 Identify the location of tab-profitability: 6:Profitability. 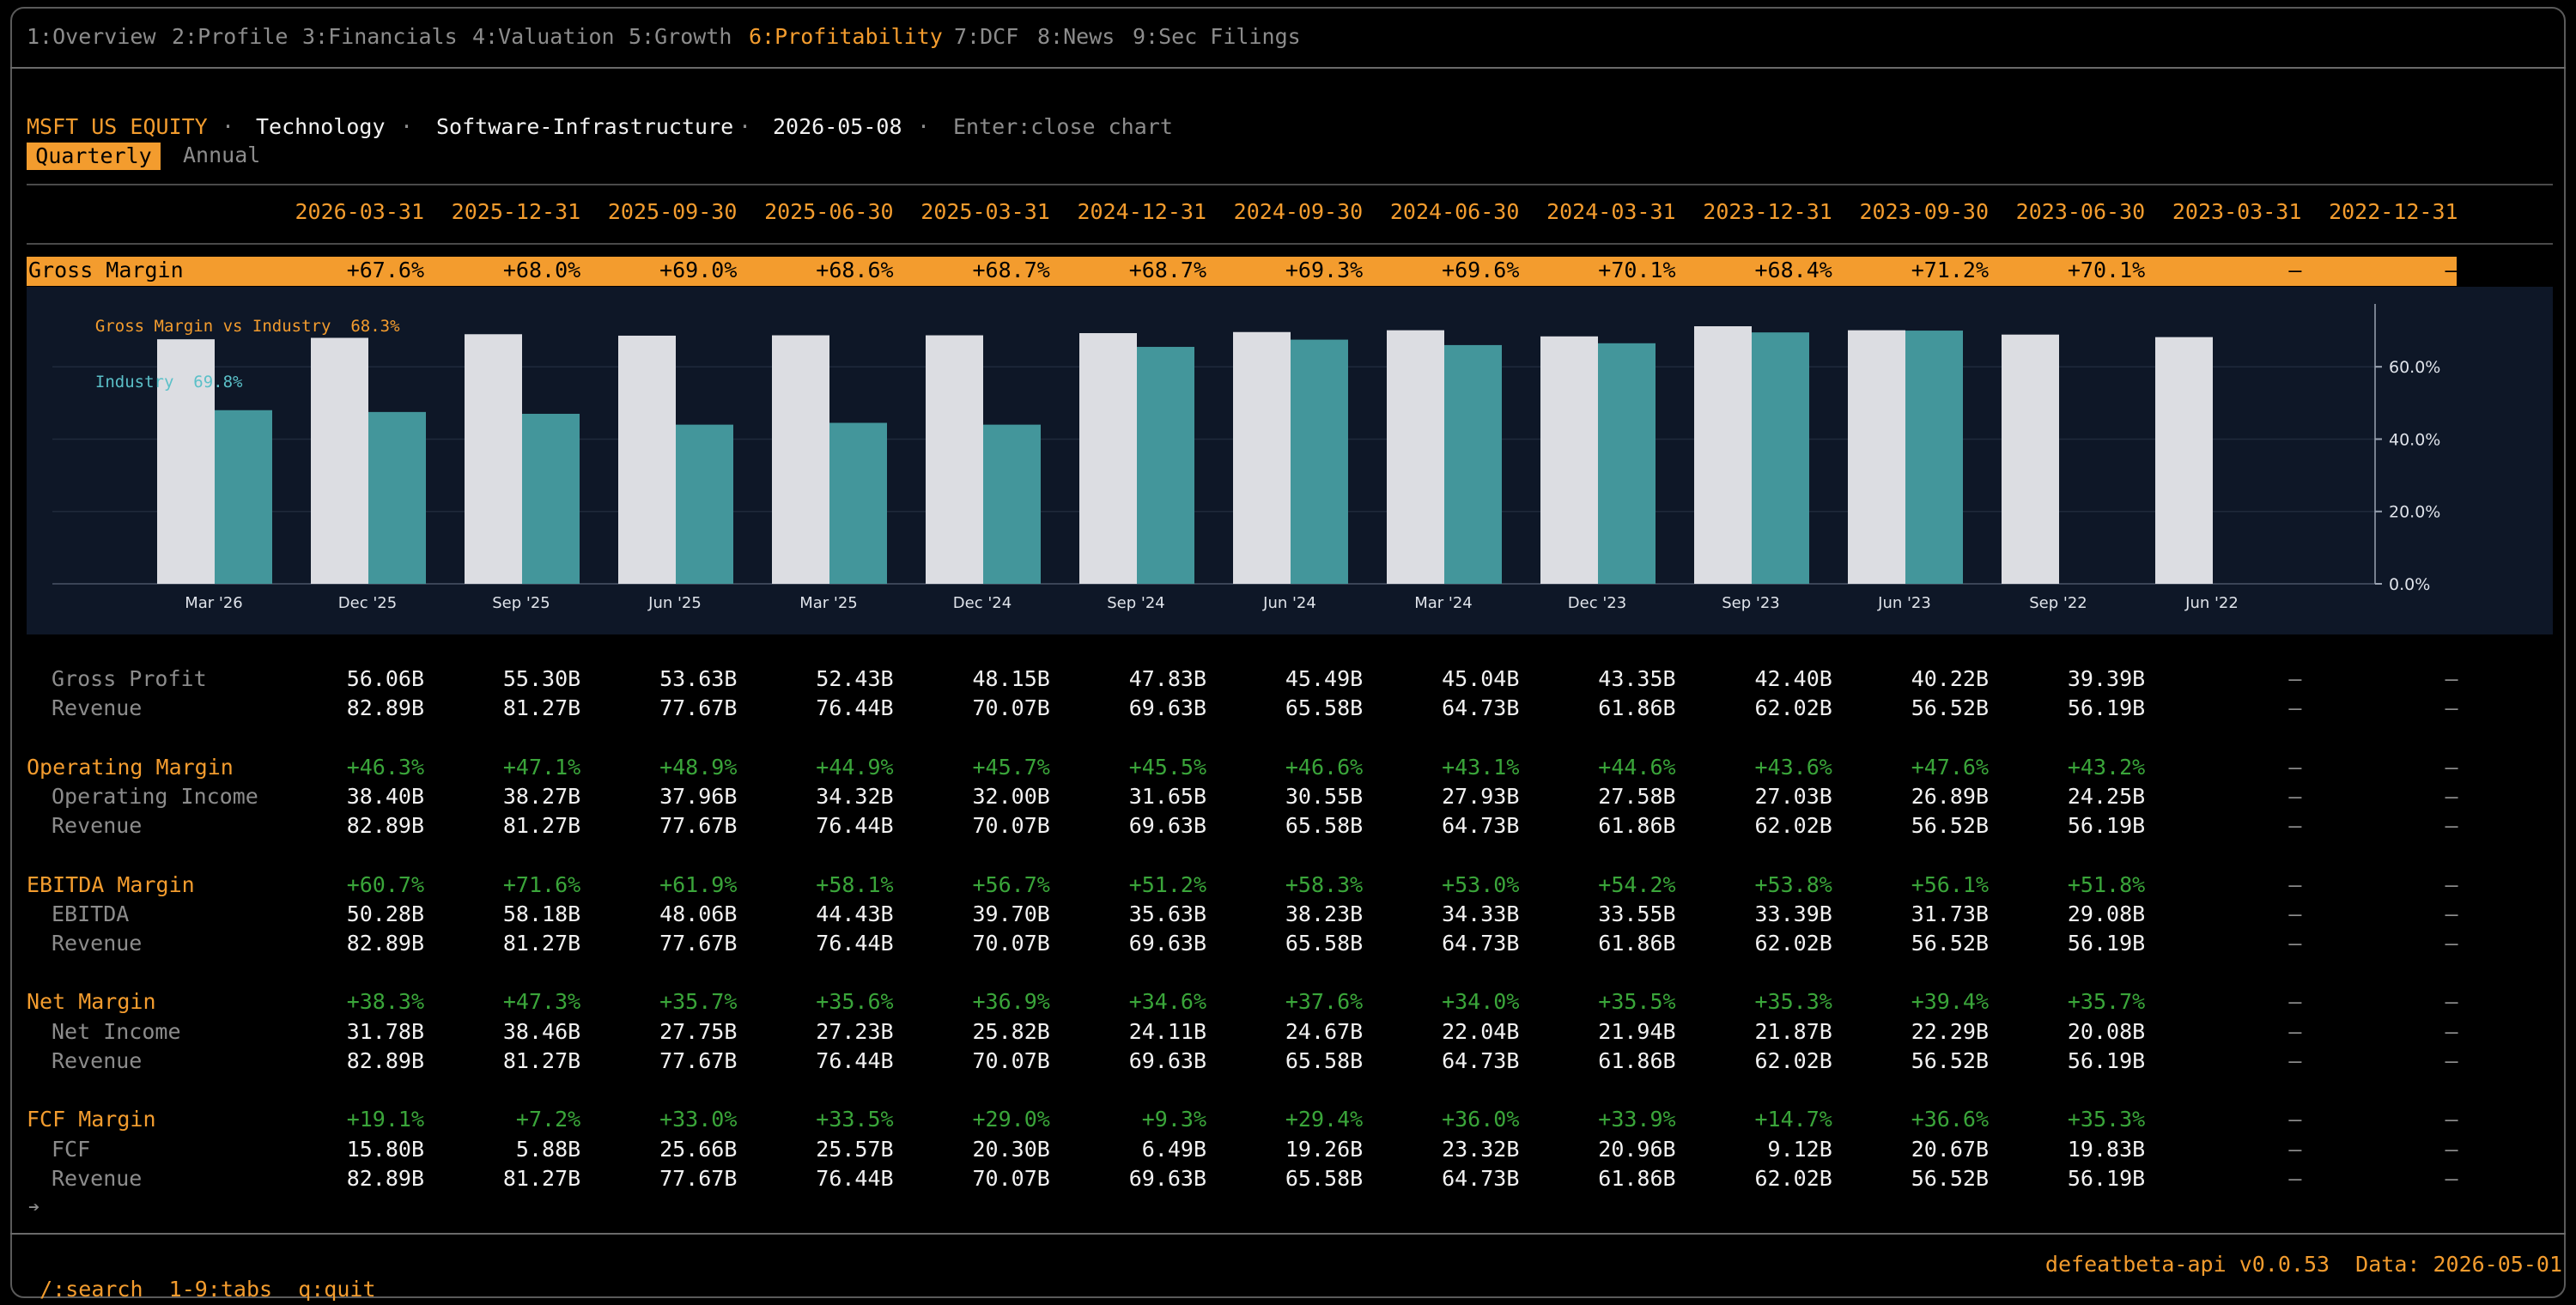
(846, 36).